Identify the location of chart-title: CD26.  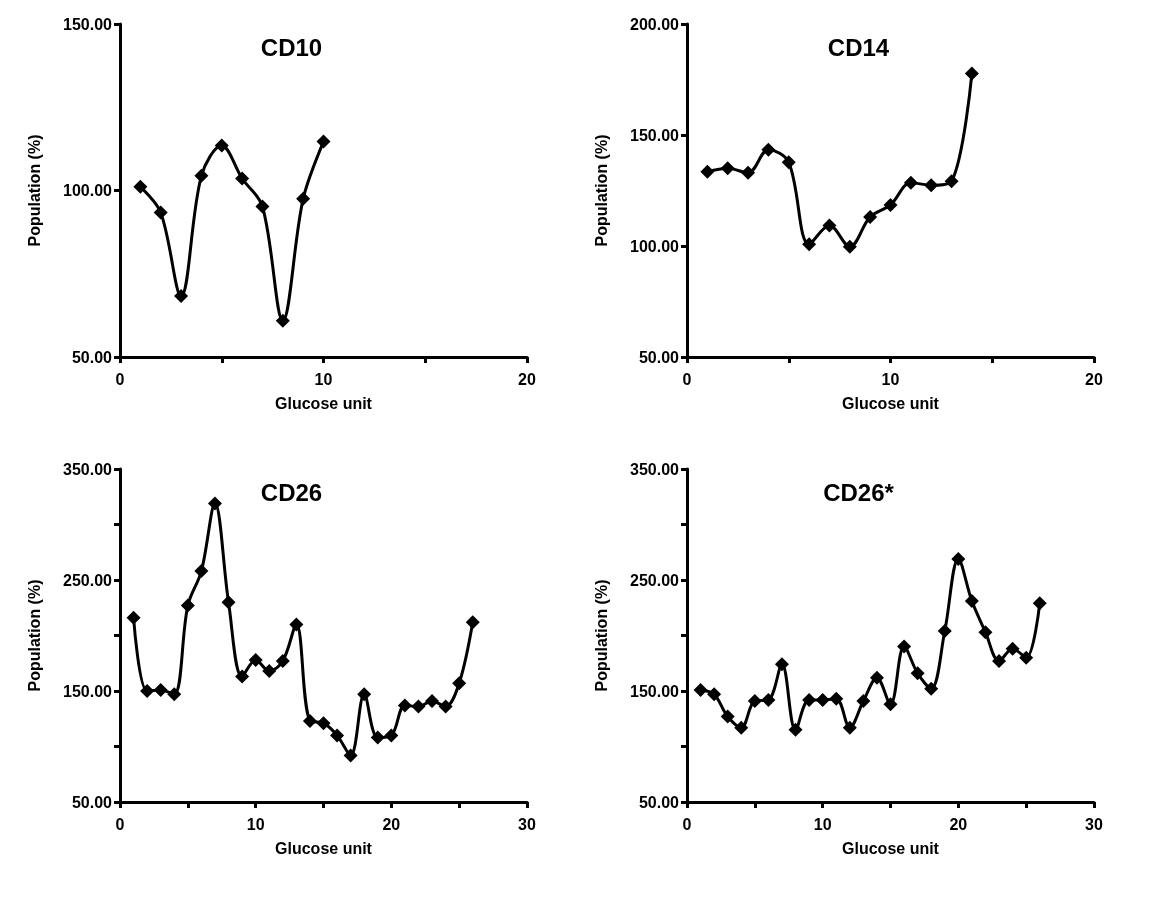
(291, 492).